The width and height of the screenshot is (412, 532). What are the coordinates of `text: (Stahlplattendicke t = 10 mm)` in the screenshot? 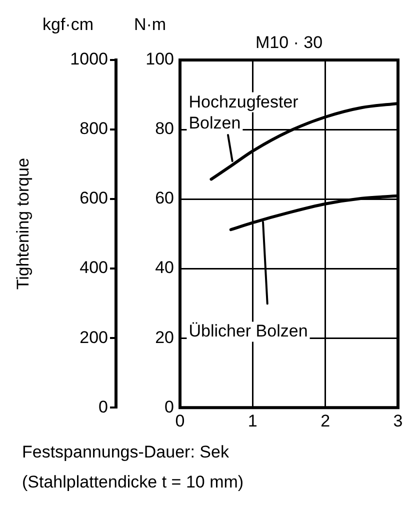 It's located at (133, 482).